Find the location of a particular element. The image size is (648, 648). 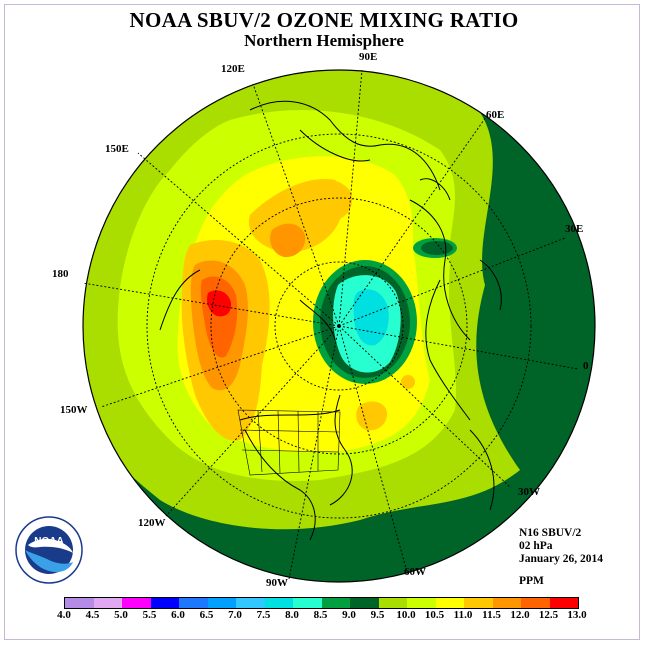

colorbar-tick-label: 9.5 is located at coordinates (377, 615).